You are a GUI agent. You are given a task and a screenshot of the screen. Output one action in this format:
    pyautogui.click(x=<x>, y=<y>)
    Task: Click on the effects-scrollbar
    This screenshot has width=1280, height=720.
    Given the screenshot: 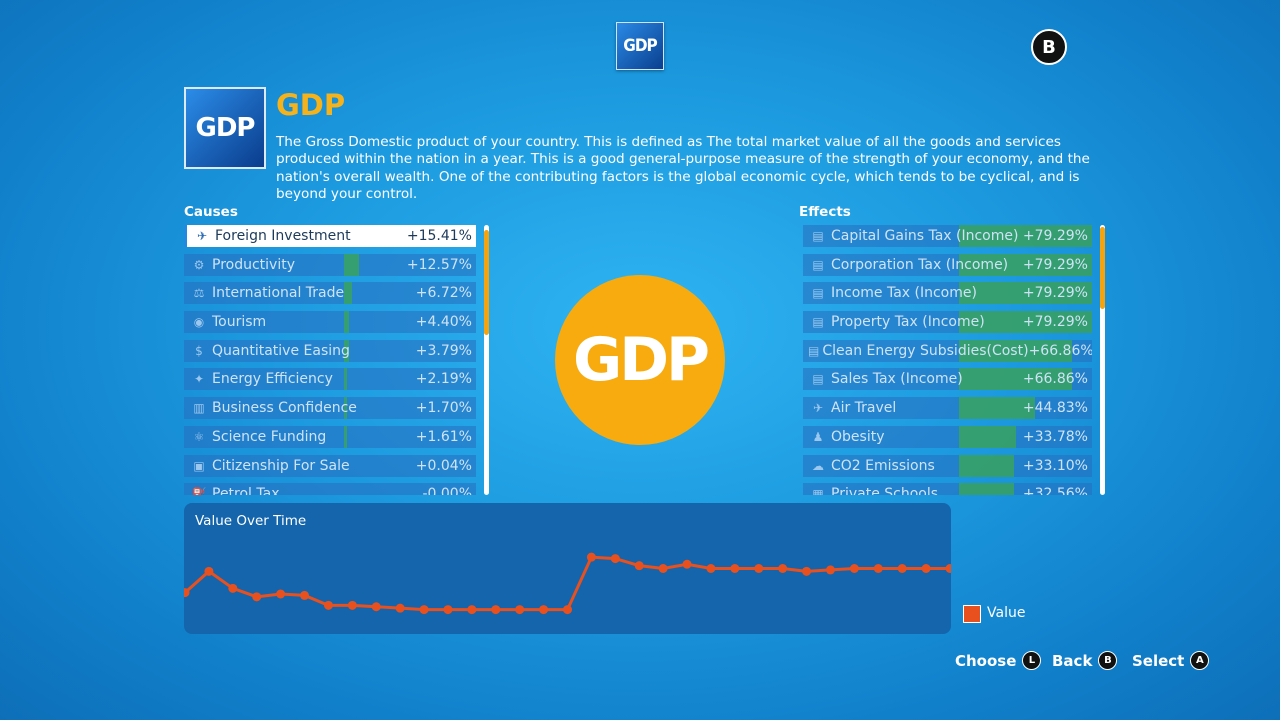 What is the action you would take?
    pyautogui.click(x=1102, y=360)
    